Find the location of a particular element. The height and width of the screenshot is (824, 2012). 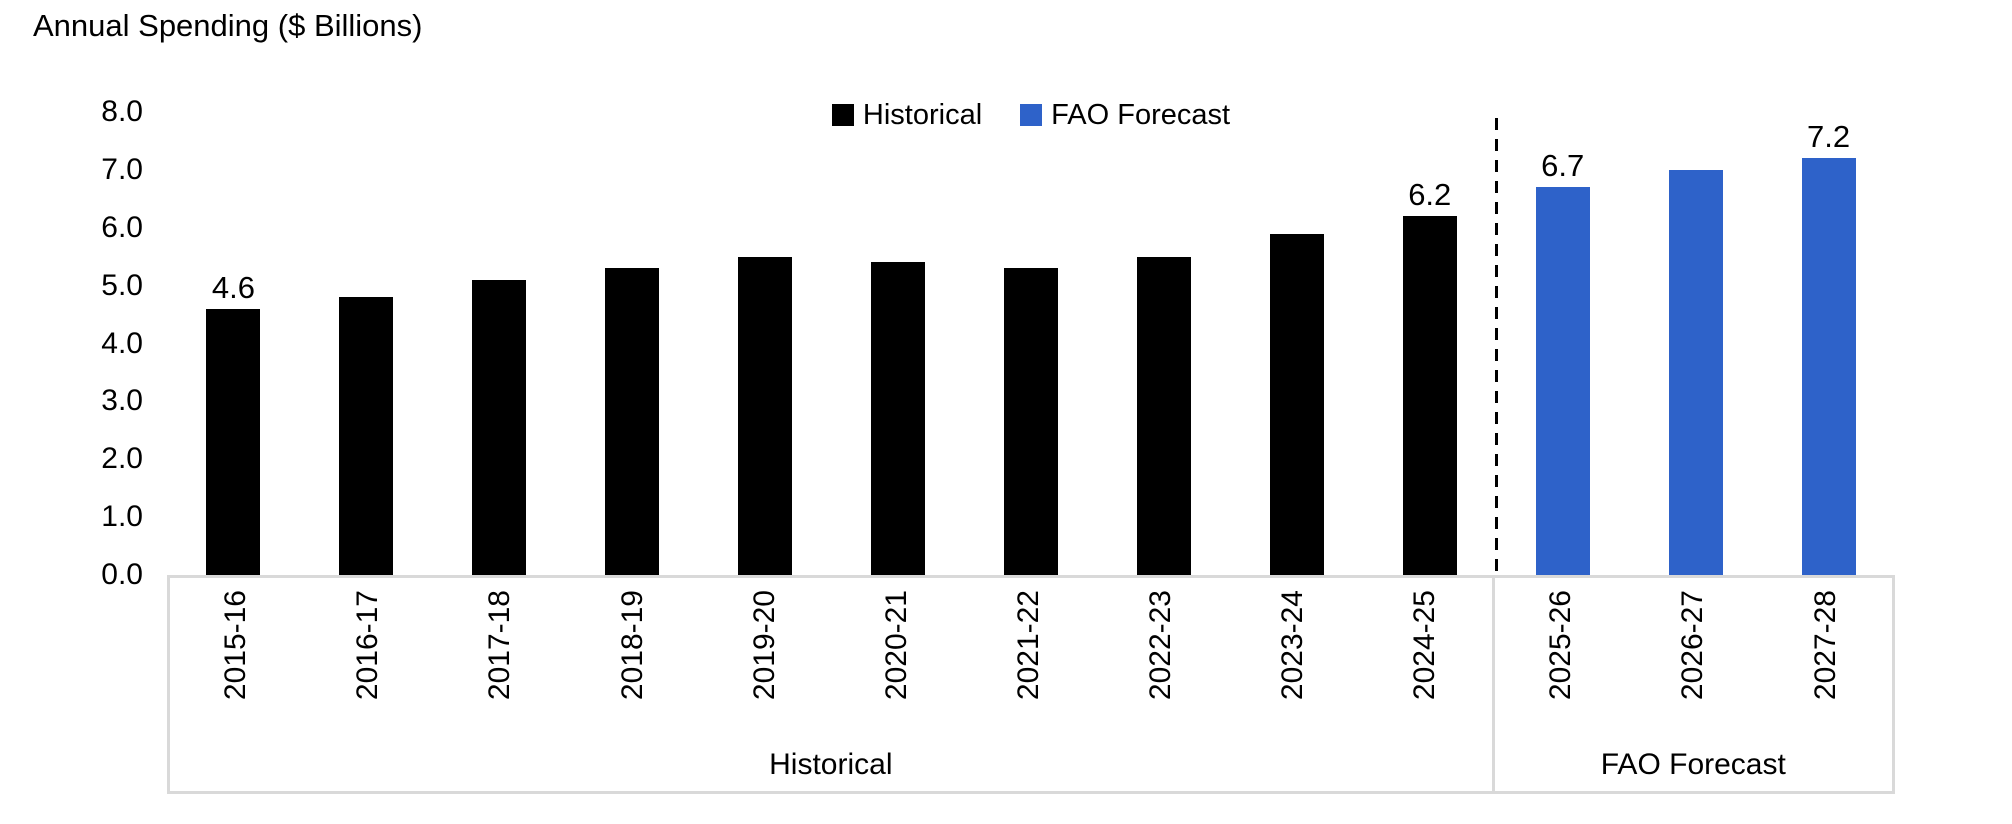

category-labels-forecast: 2025-26 2026-27 2027-28 is located at coordinates (1693, 658).